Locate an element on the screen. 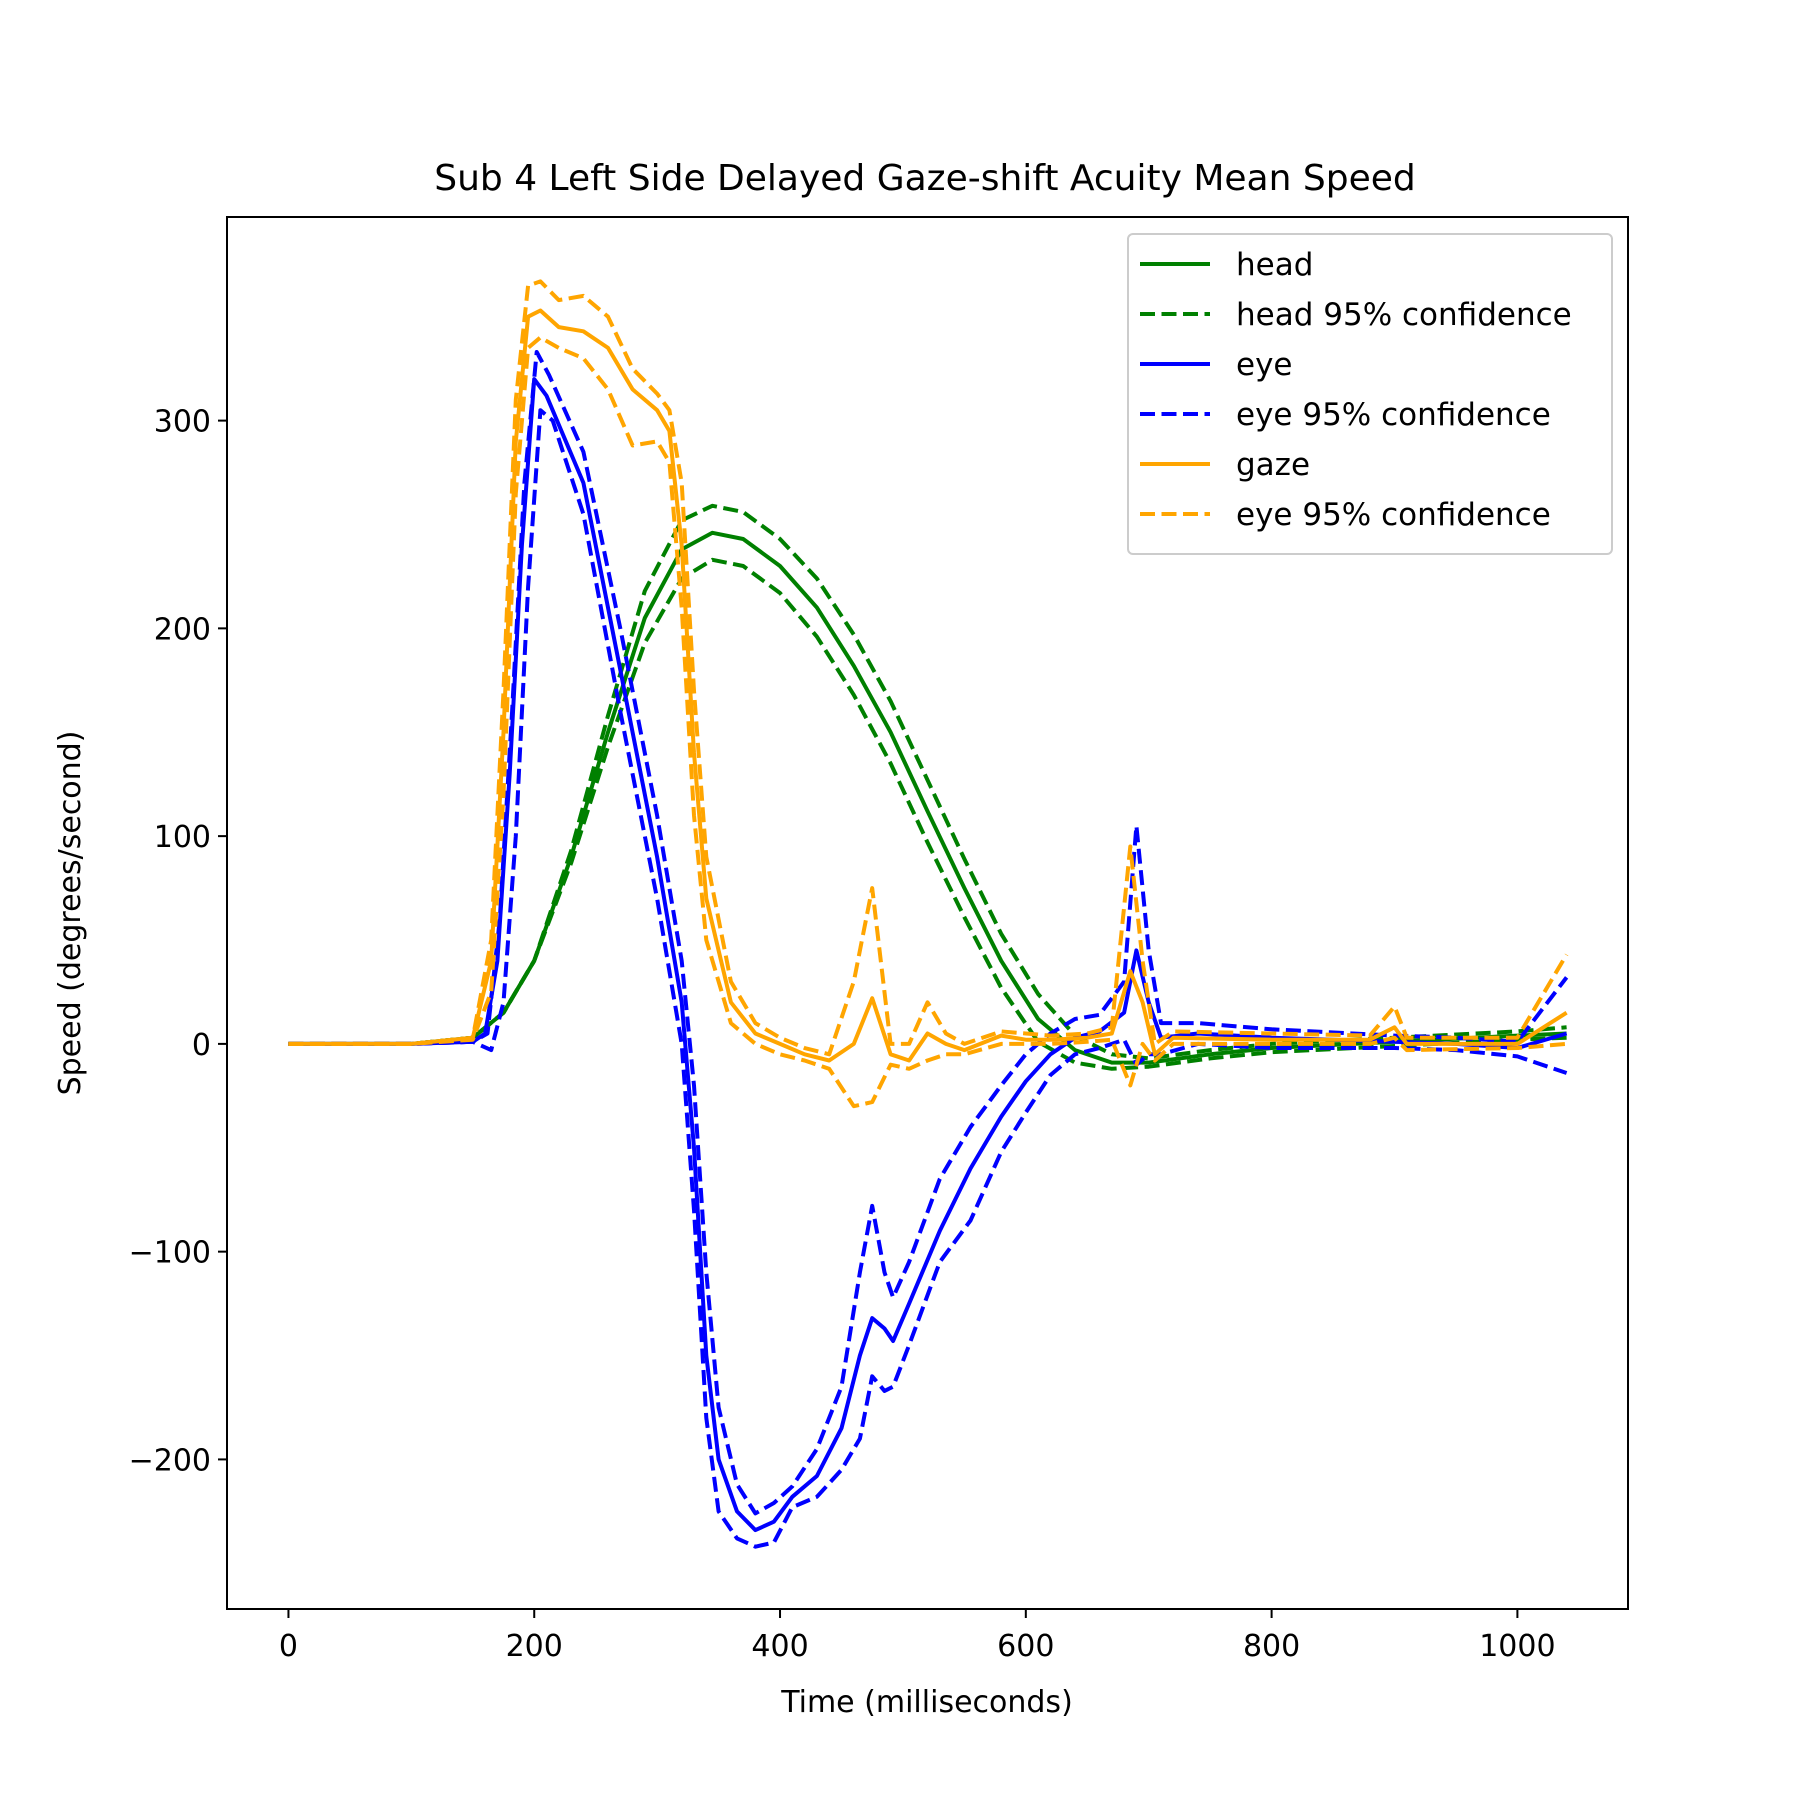 This screenshot has width=1800, height=1805. y-axis: −200 −100 0 100 200 300 is located at coordinates (178, 941).